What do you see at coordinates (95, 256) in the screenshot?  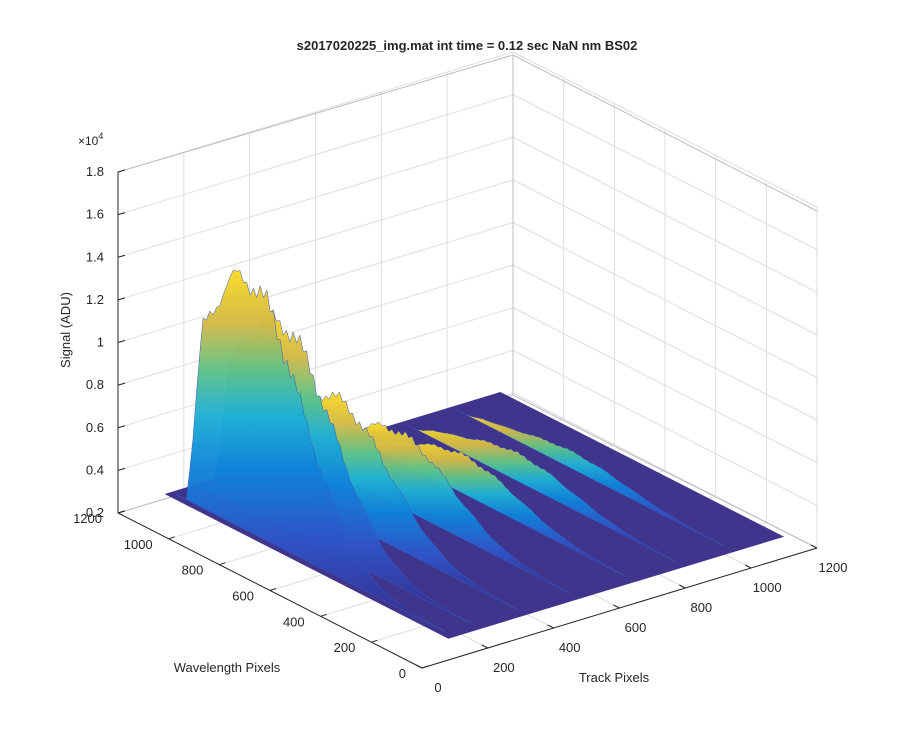 I see `z-tick-label: 1.4` at bounding box center [95, 256].